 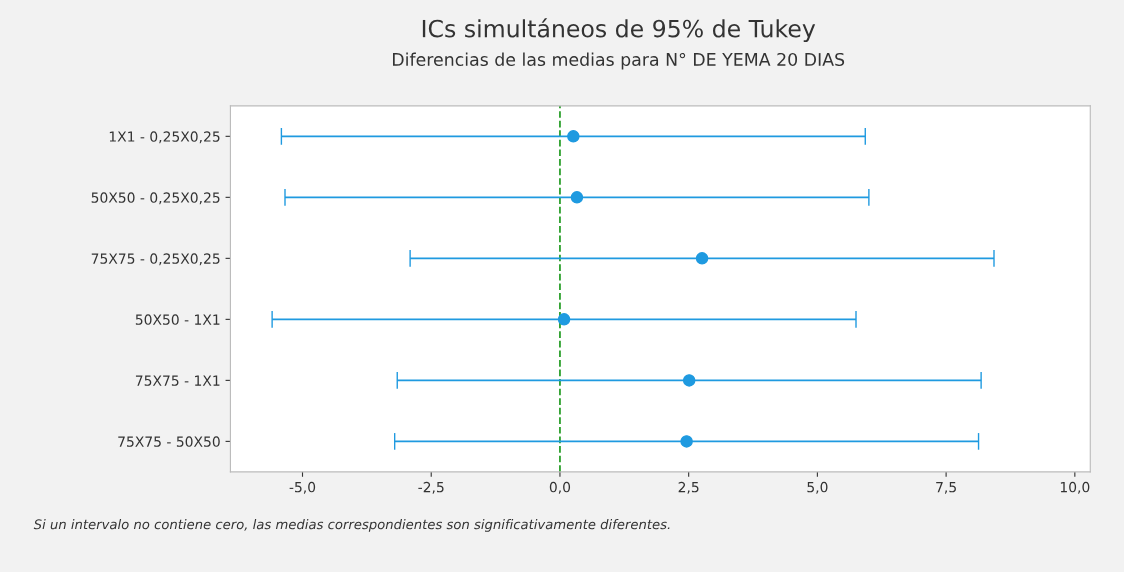 What do you see at coordinates (155, 198) in the screenshot?
I see `y-tick-label: 50X50 - 0,25X0,25` at bounding box center [155, 198].